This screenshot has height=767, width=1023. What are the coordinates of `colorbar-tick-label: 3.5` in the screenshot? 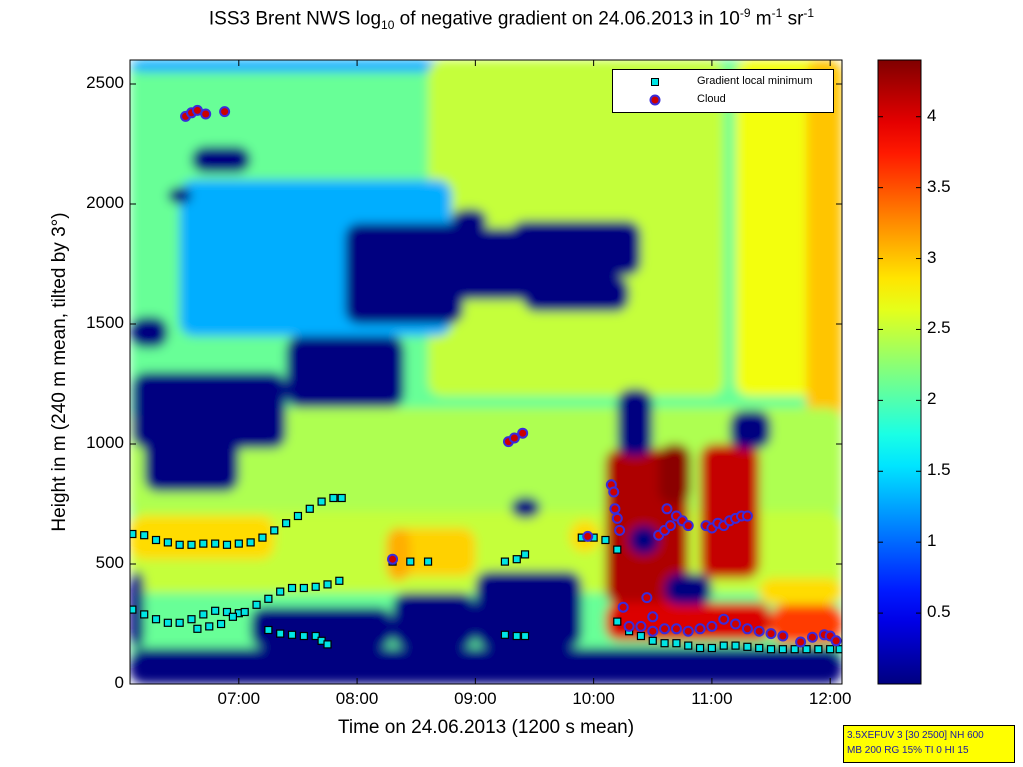 It's located at (939, 186).